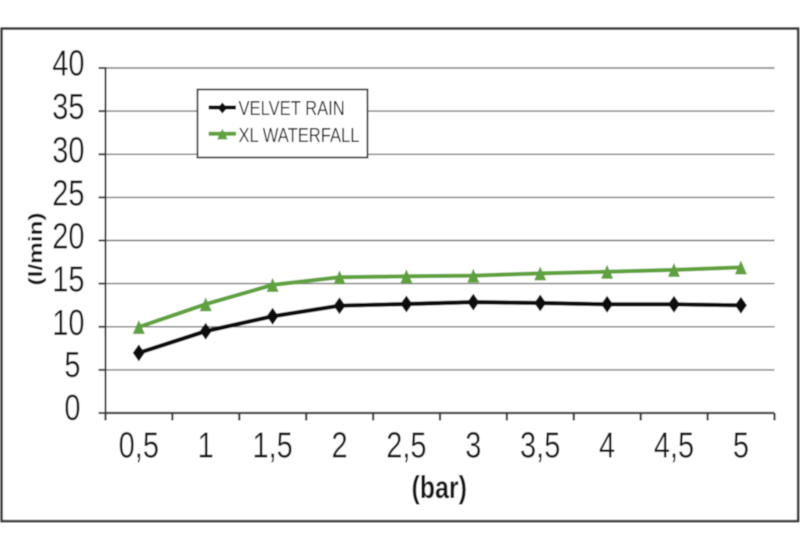 This screenshot has height=533, width=800. What do you see at coordinates (68, 322) in the screenshot?
I see `svg-text: 10` at bounding box center [68, 322].